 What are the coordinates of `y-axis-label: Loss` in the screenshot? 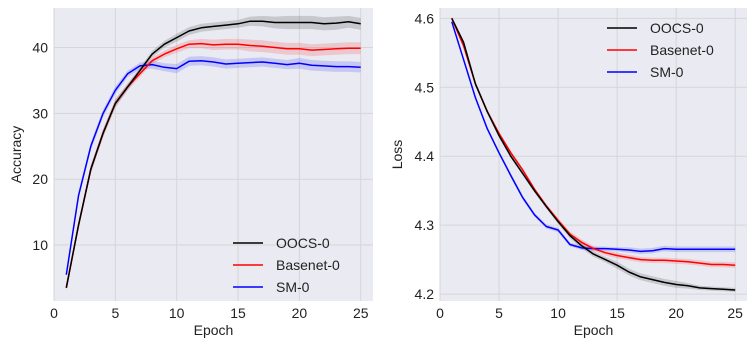 It's located at (397, 155).